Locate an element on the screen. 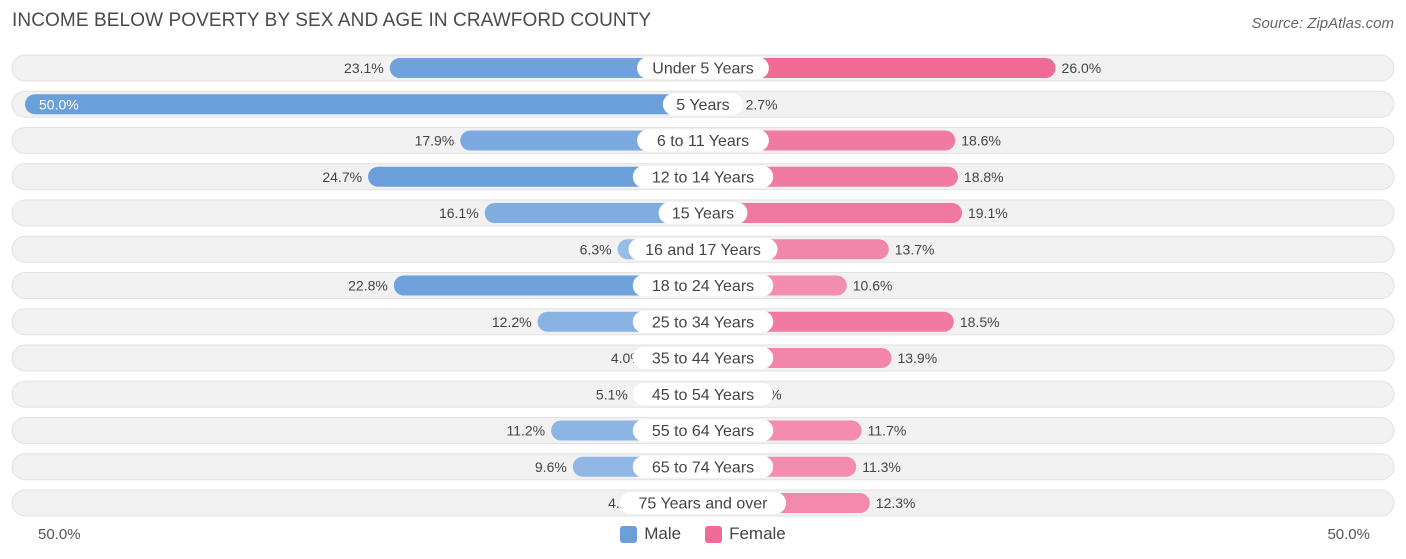 This screenshot has width=1406, height=559. category-label: 16 and 17 Years is located at coordinates (703, 250).